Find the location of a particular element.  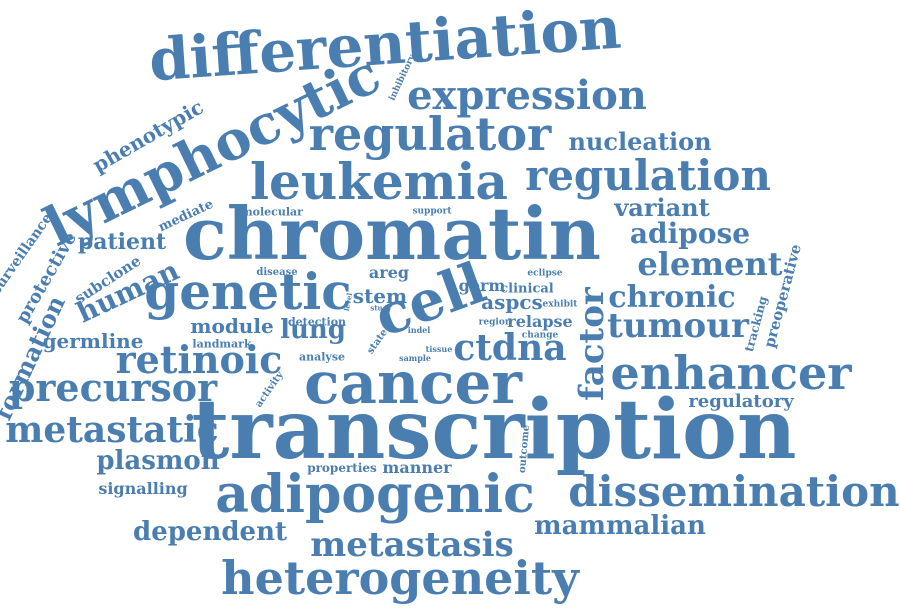

word-patient: patient is located at coordinates (122, 242).